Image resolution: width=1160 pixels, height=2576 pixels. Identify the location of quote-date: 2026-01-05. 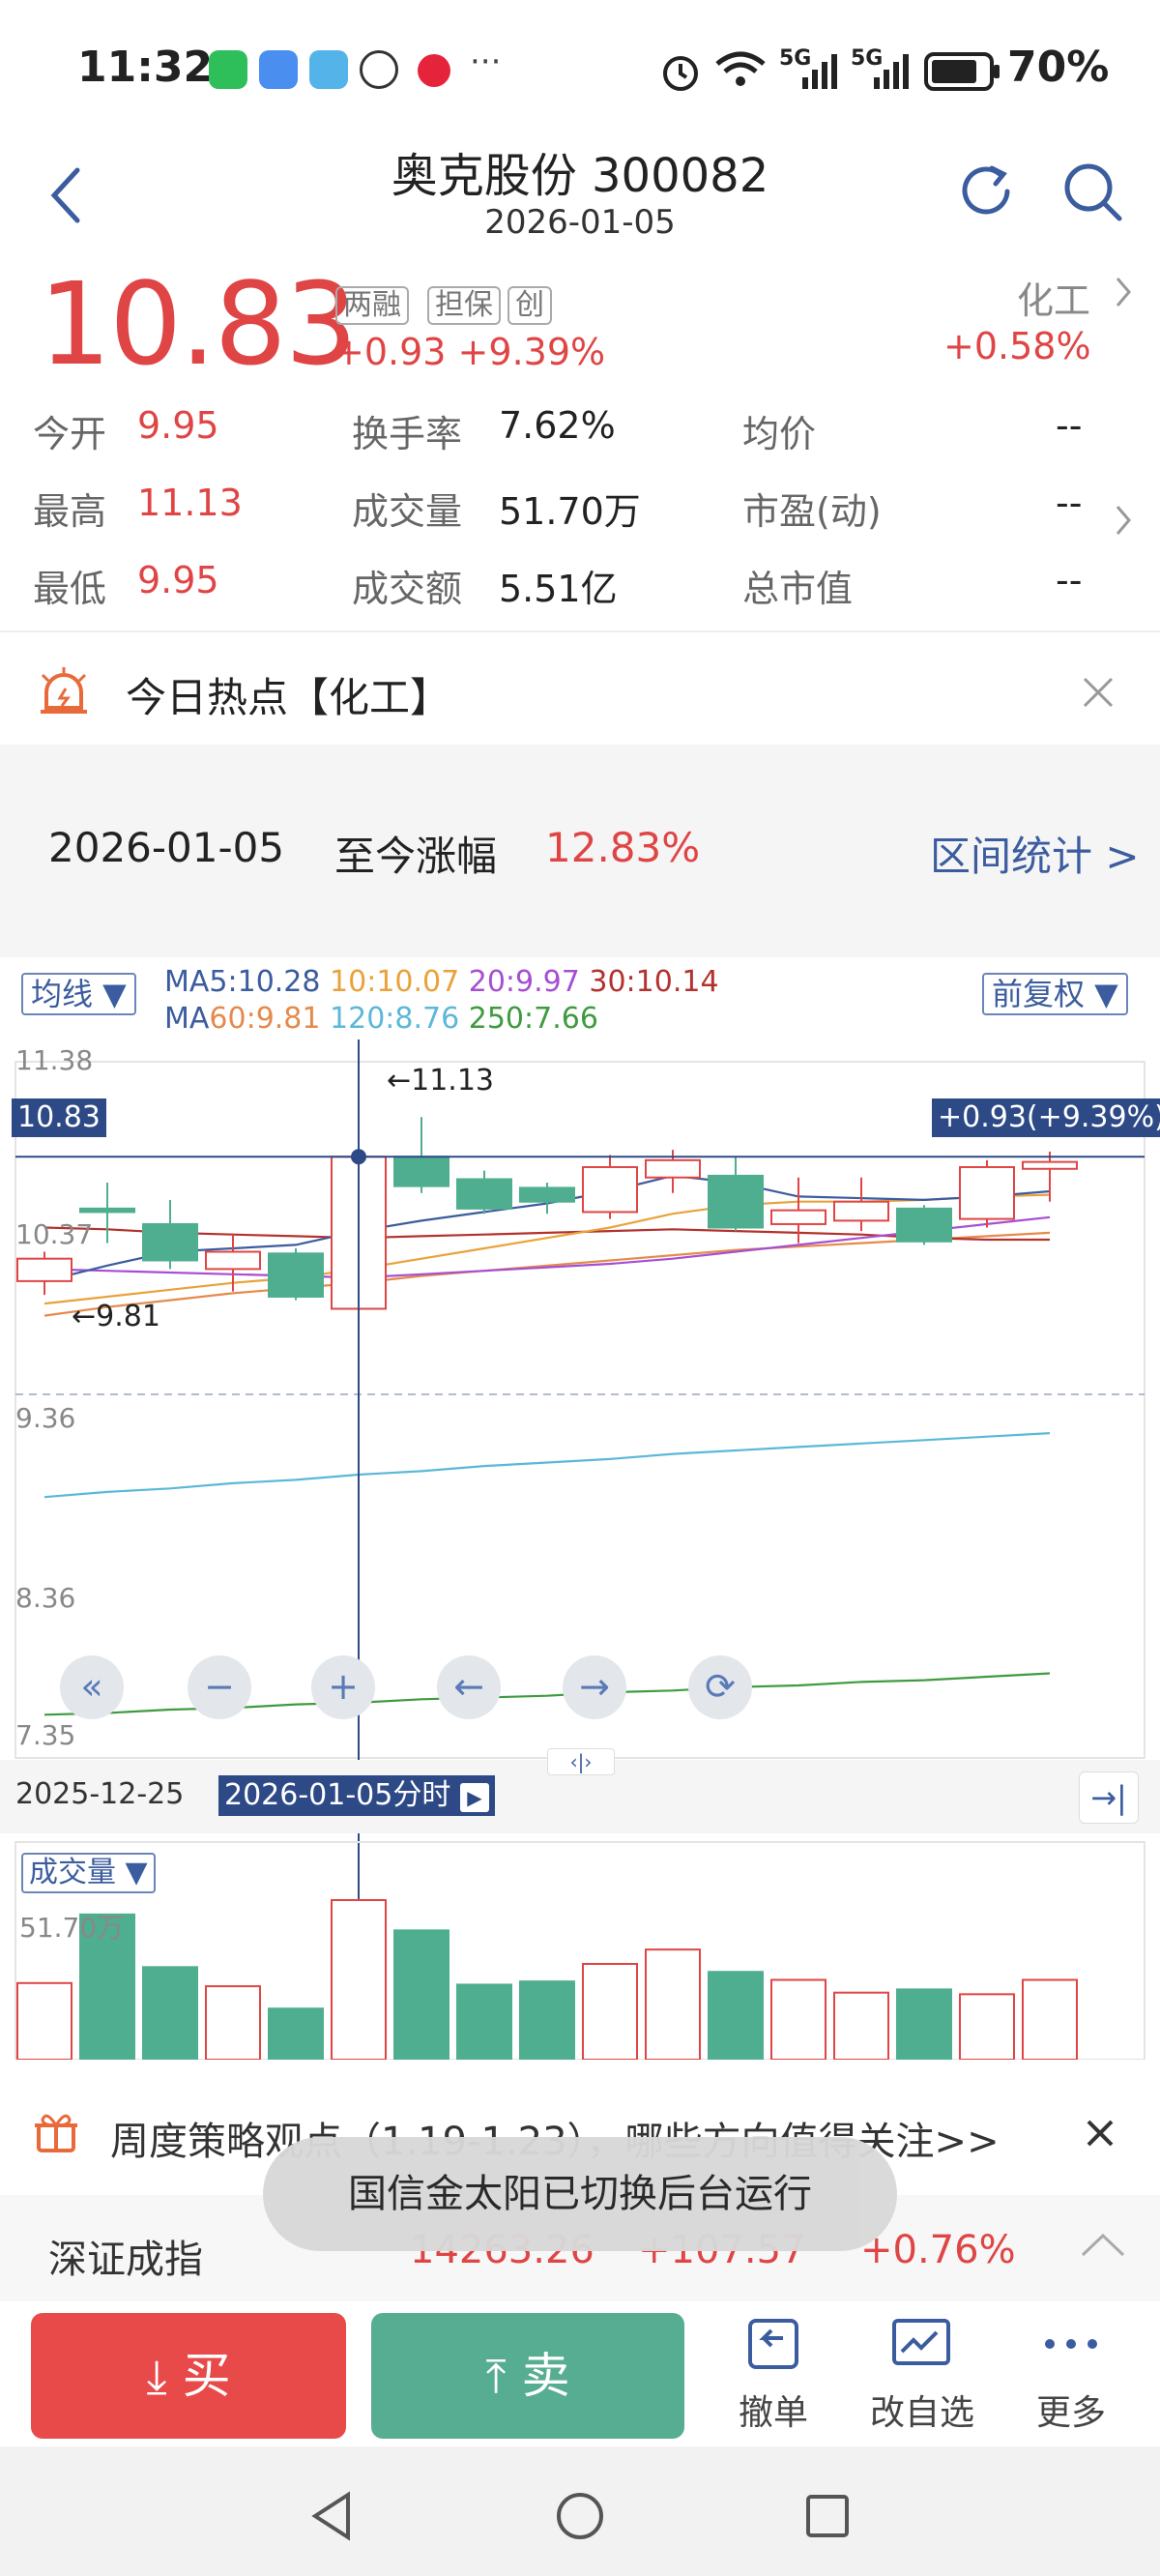
(580, 222).